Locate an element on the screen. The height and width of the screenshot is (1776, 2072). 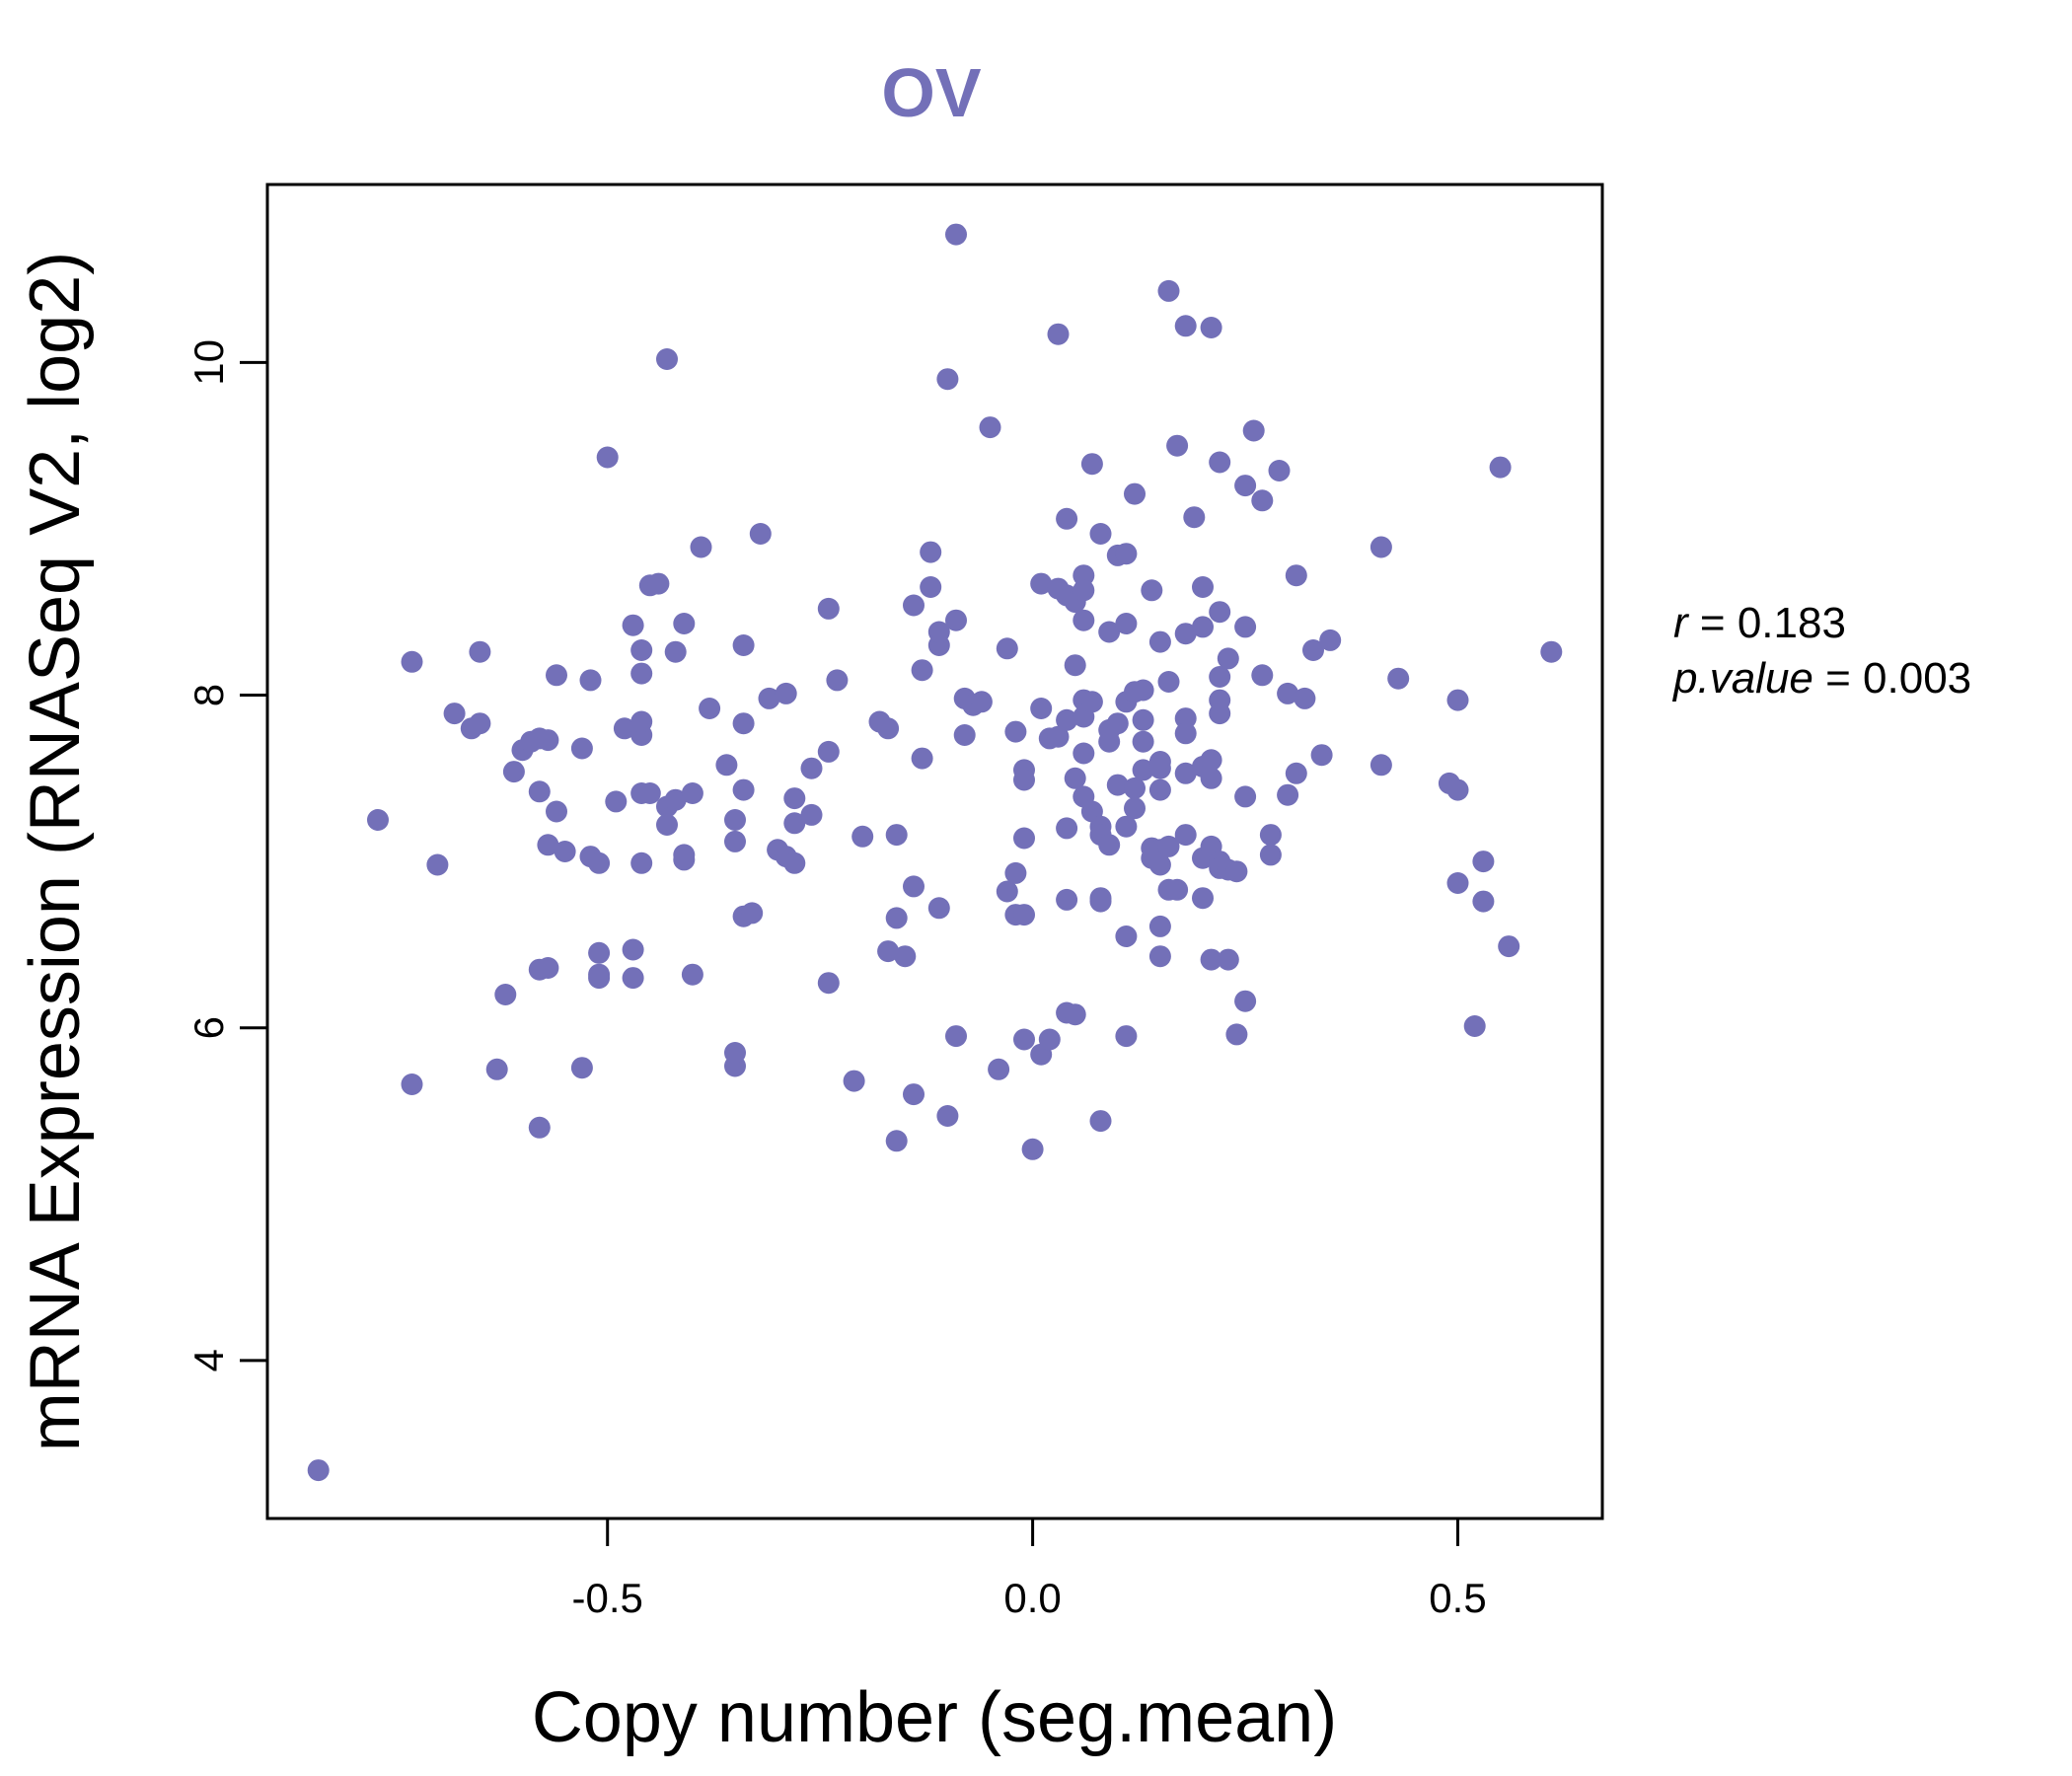
stats-annotation: r = 0.183 p.value = 0.003 is located at coordinates (1821, 651).